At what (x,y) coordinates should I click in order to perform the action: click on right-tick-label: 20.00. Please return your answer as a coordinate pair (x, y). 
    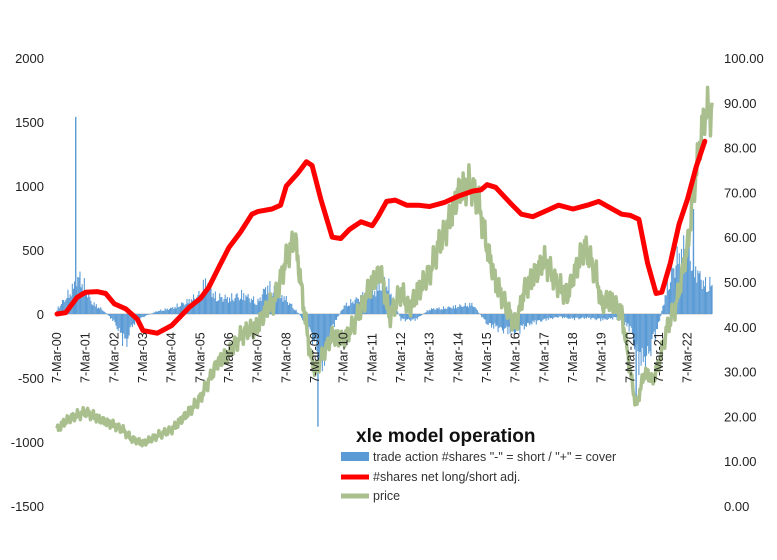
    Looking at the image, I should click on (740, 416).